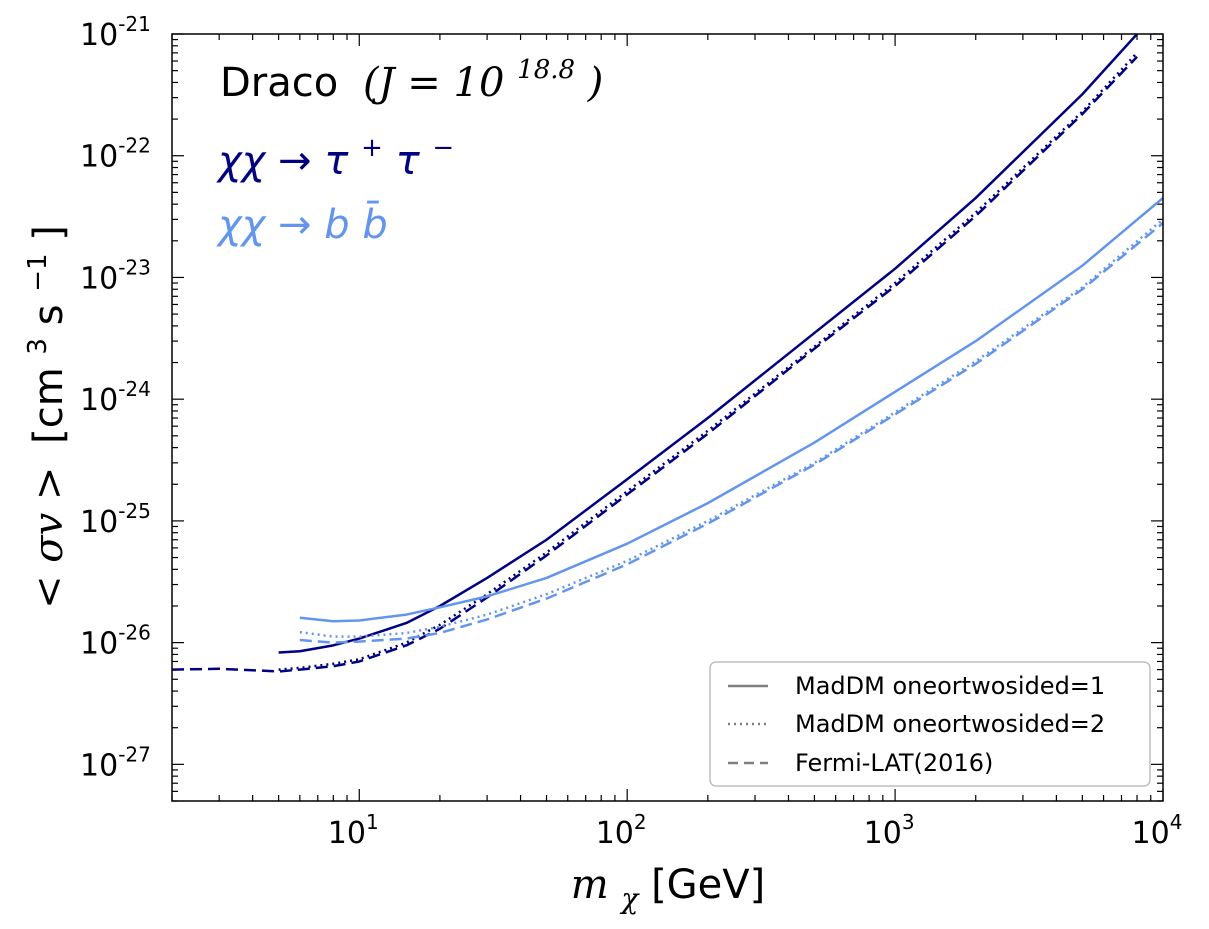  Describe the element at coordinates (433, 83) in the screenshot. I see `draco-math: (J = 10` at that location.